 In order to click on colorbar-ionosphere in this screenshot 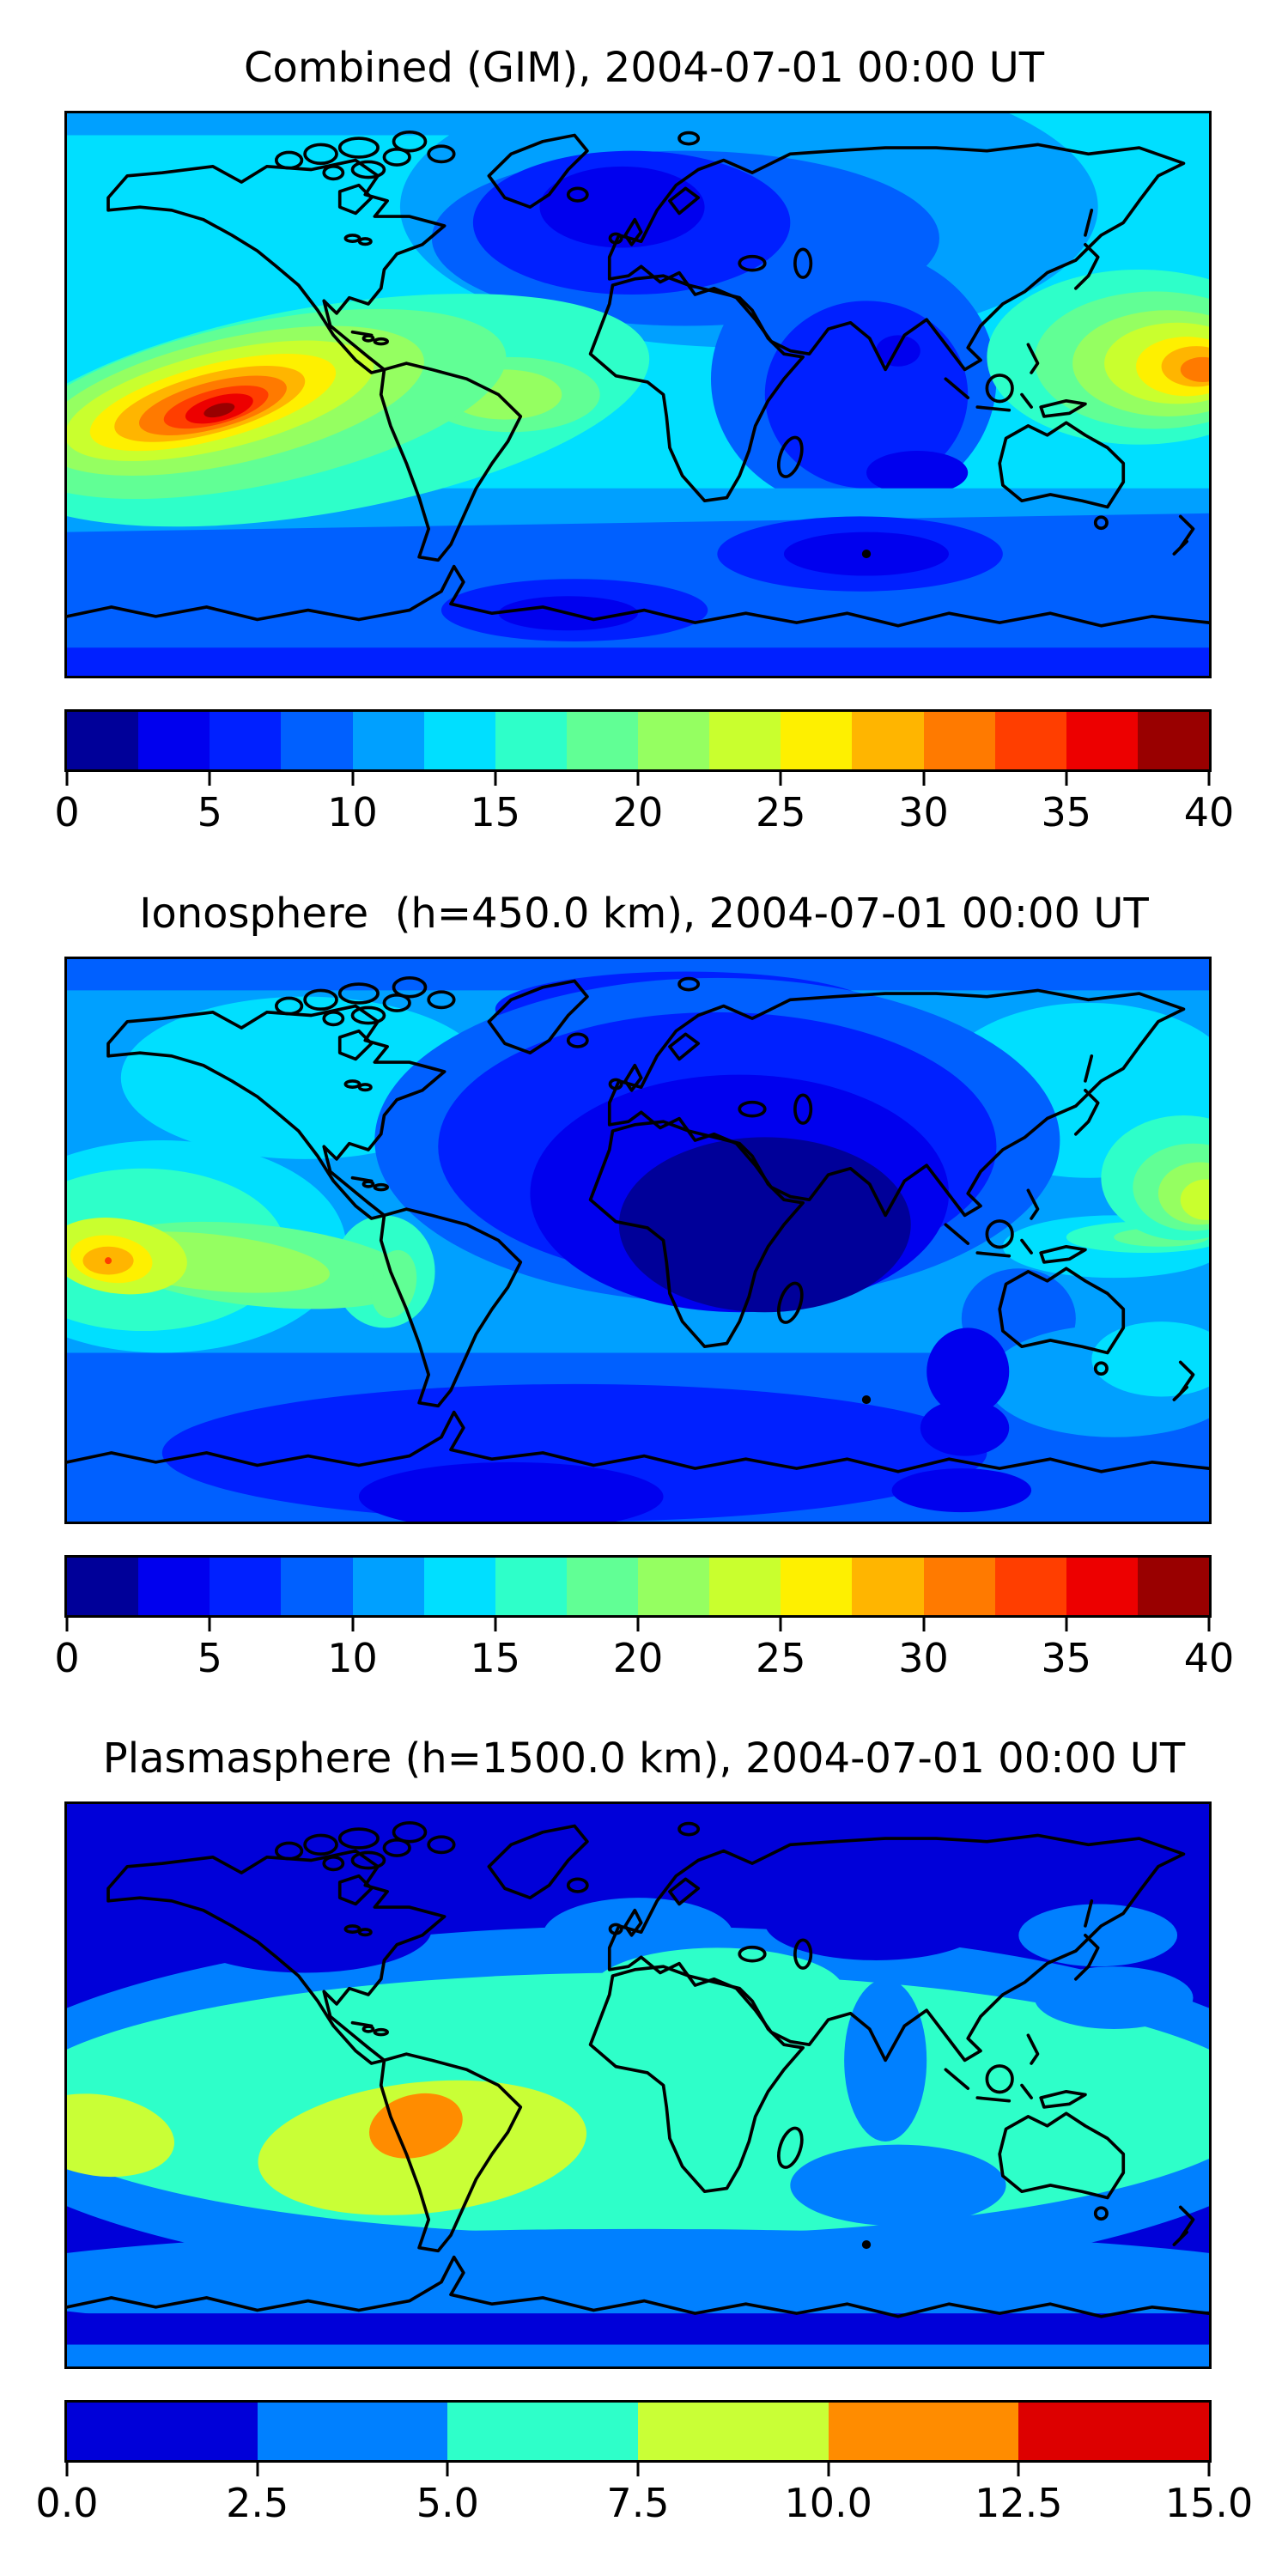, I will do `click(638, 1587)`.